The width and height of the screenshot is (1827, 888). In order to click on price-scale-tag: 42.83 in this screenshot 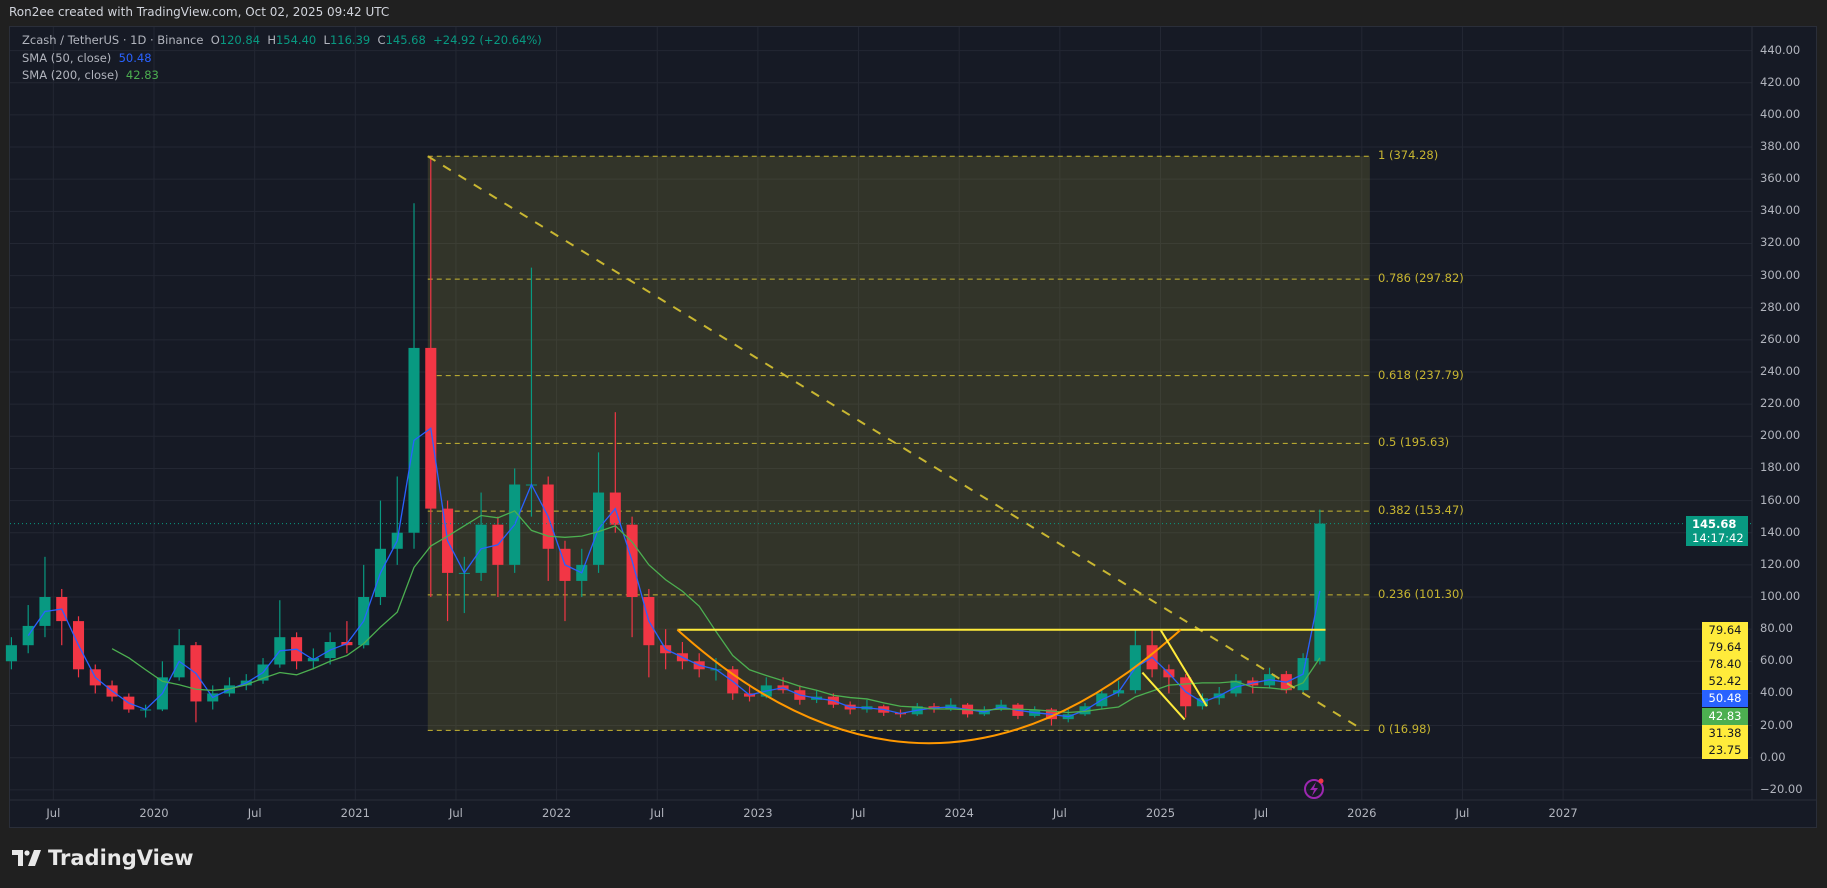, I will do `click(1725, 716)`.